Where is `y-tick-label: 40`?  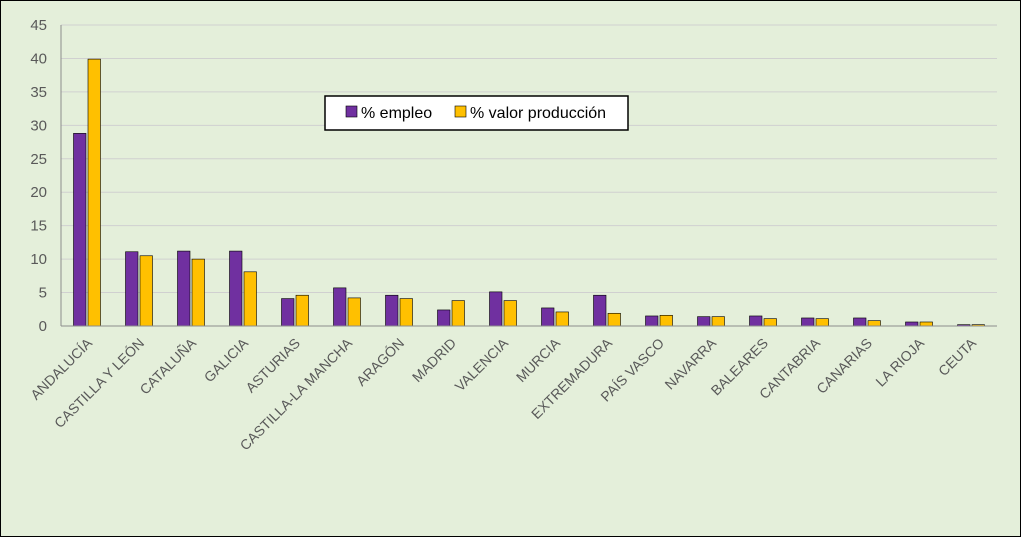 y-tick-label: 40 is located at coordinates (38, 58).